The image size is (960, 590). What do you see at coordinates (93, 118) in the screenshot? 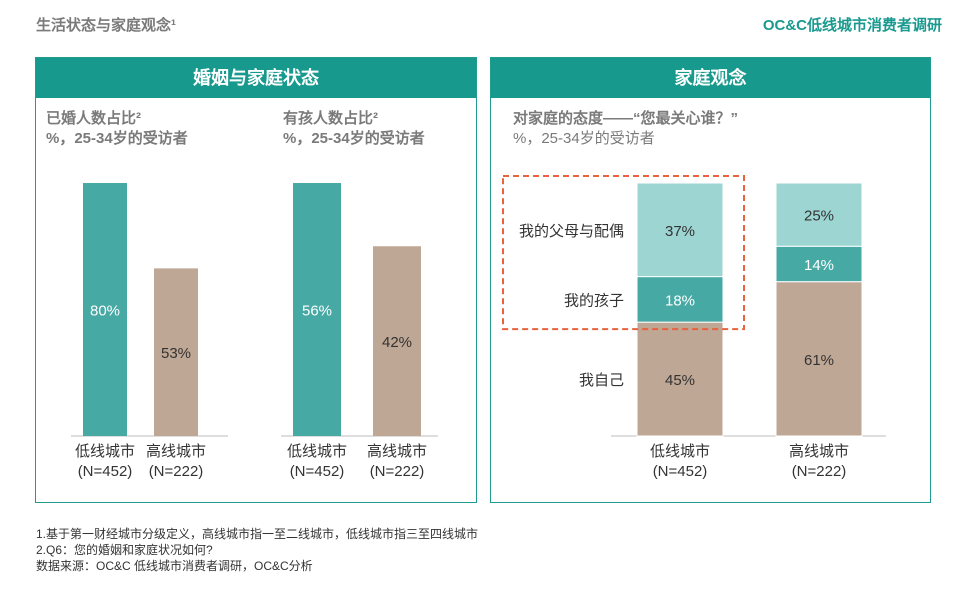
I see `married-subtitle-title: 已婚人数占比²` at bounding box center [93, 118].